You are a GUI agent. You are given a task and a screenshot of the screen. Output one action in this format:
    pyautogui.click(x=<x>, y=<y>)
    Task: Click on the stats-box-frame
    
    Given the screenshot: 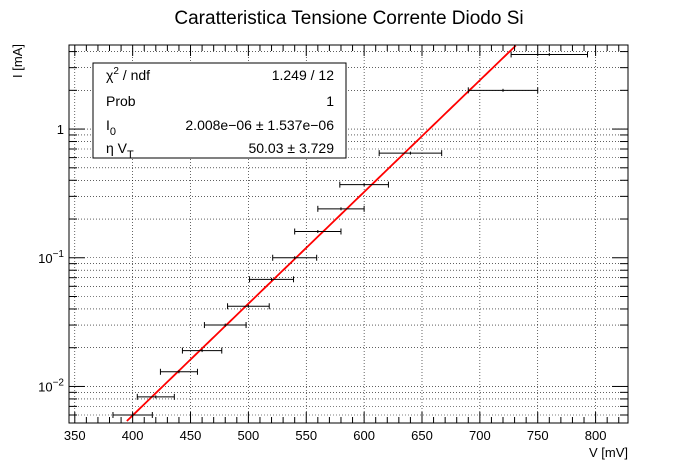 What is the action you would take?
    pyautogui.click(x=219, y=110)
    